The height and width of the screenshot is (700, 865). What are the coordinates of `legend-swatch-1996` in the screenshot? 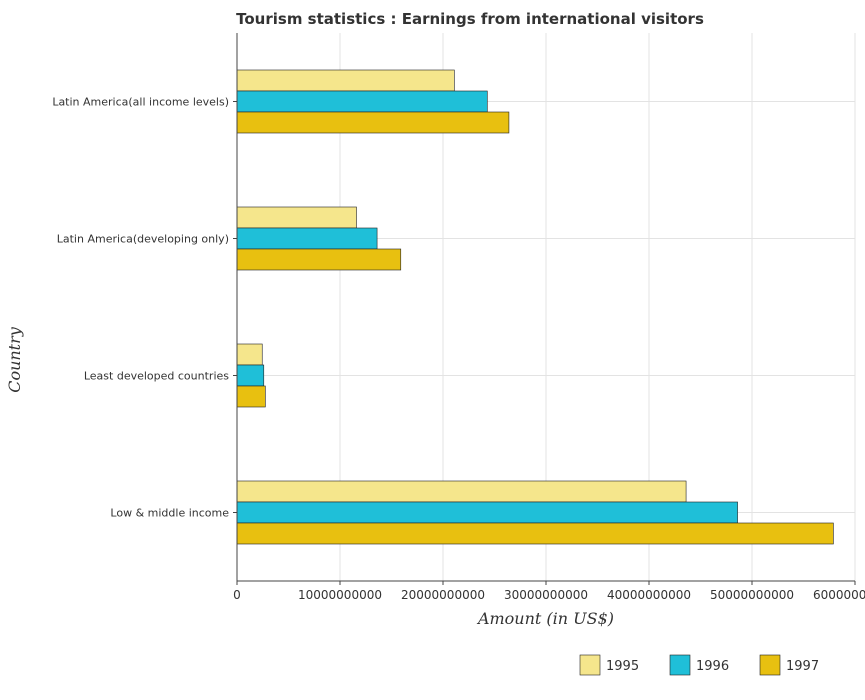 It's located at (680, 665).